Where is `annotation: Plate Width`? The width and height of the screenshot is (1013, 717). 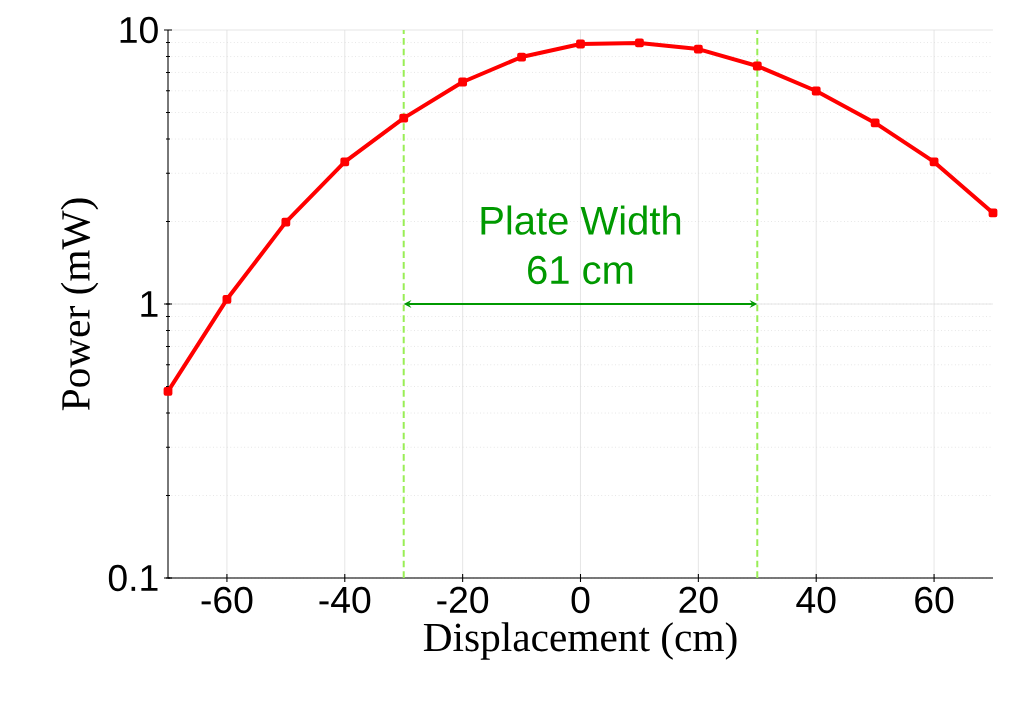 annotation: Plate Width is located at coordinates (581, 220).